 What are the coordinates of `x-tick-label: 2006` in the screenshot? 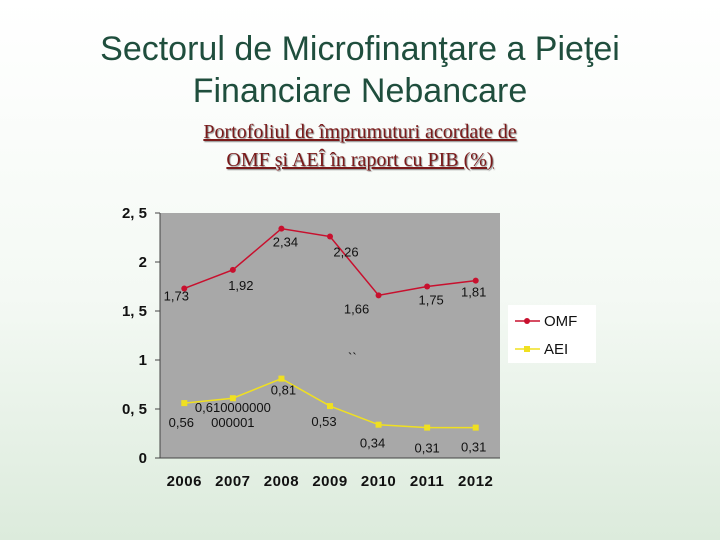 It's located at (184, 481).